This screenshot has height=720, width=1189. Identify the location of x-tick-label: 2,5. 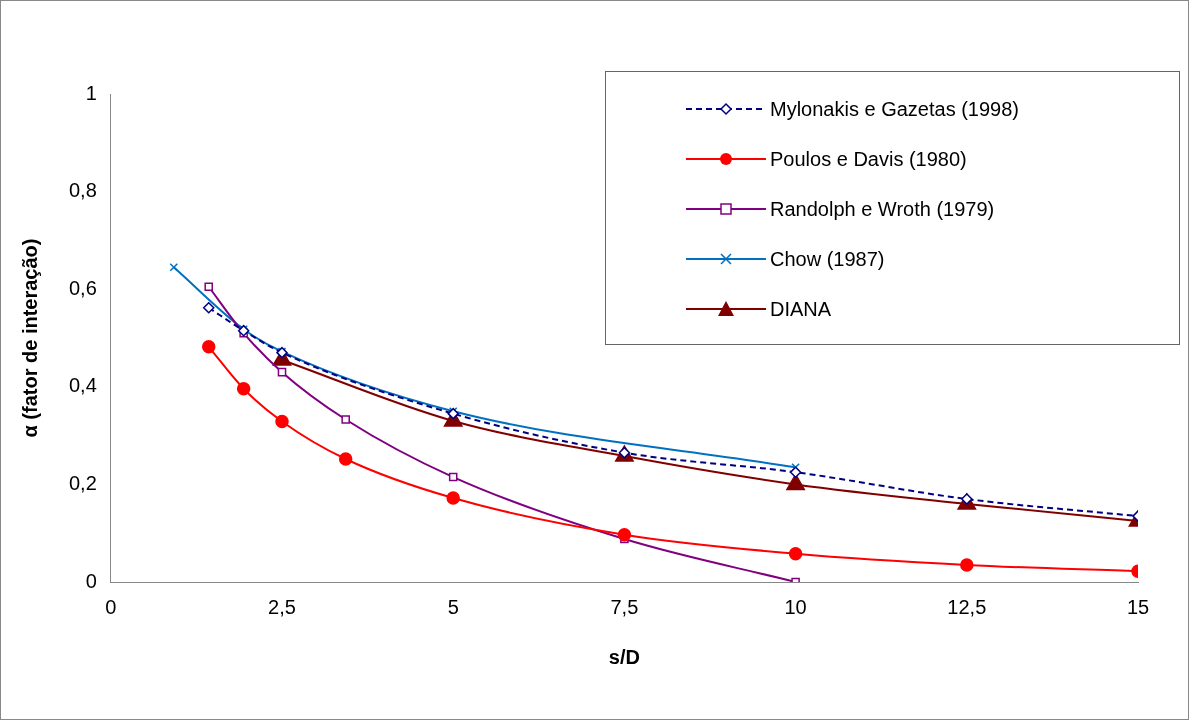
(282, 606).